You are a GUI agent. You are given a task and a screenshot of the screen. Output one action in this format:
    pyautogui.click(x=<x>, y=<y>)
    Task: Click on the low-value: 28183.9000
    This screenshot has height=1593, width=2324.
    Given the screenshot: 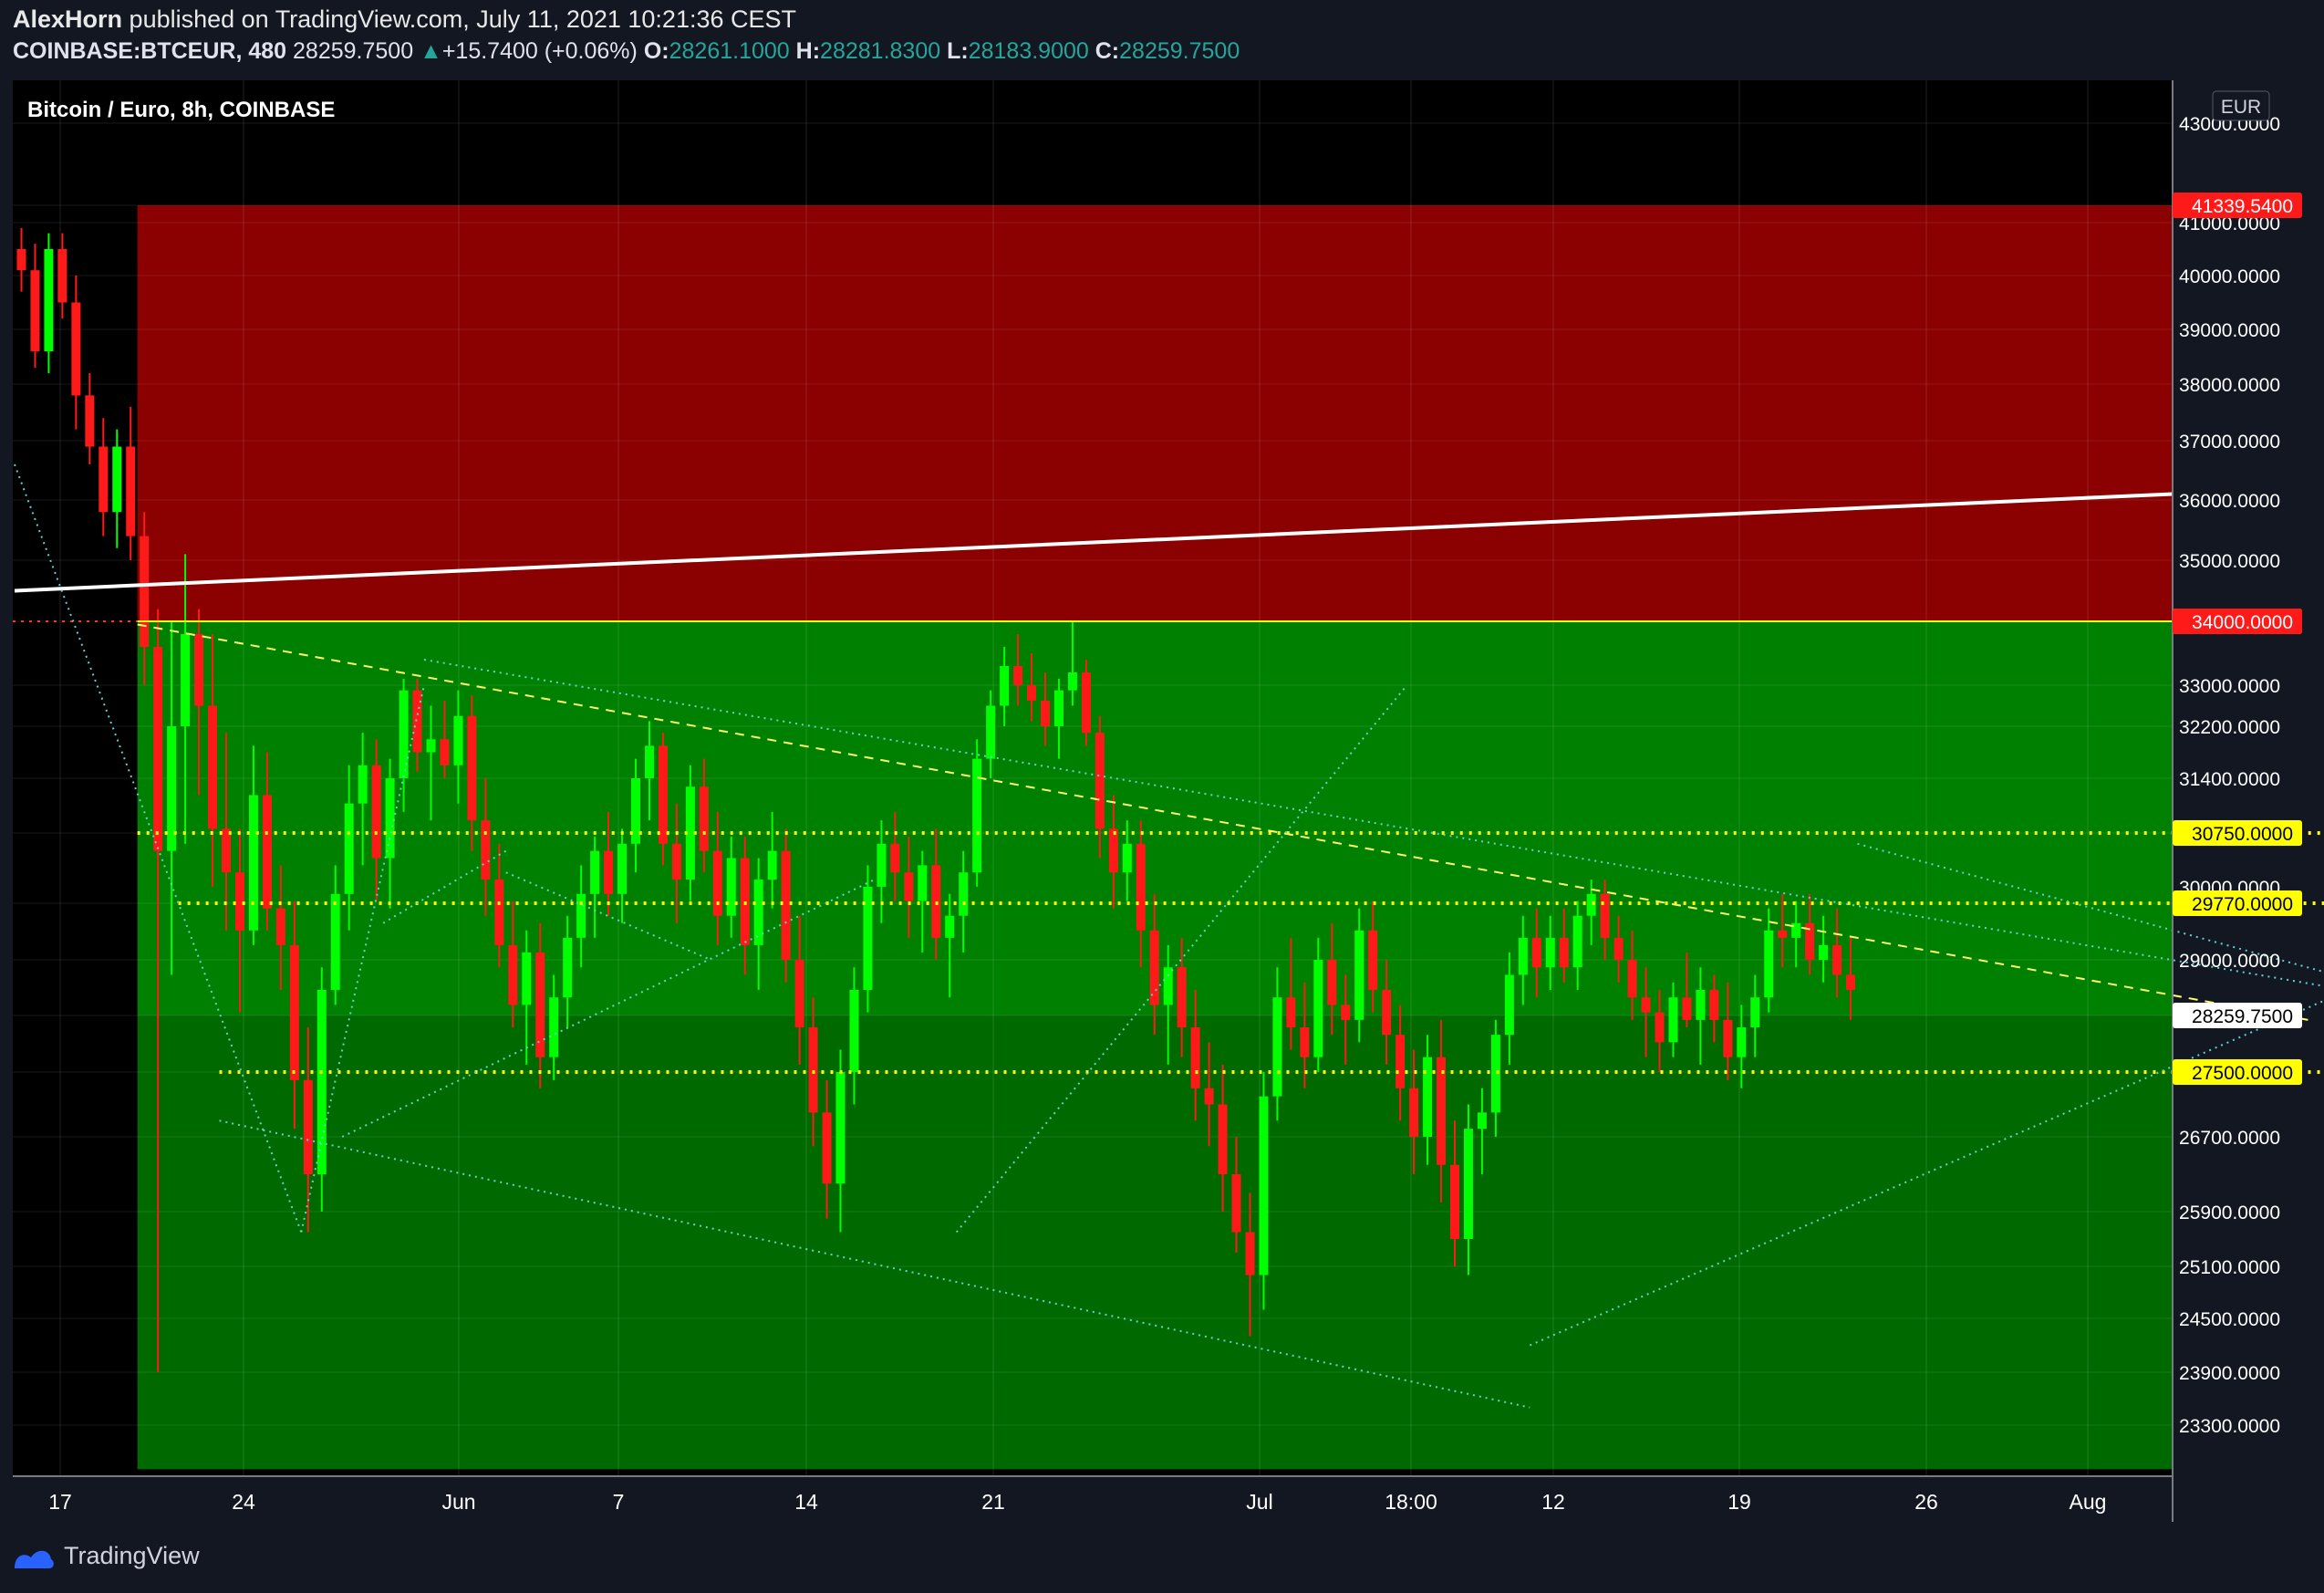 What is the action you would take?
    pyautogui.click(x=1028, y=51)
    